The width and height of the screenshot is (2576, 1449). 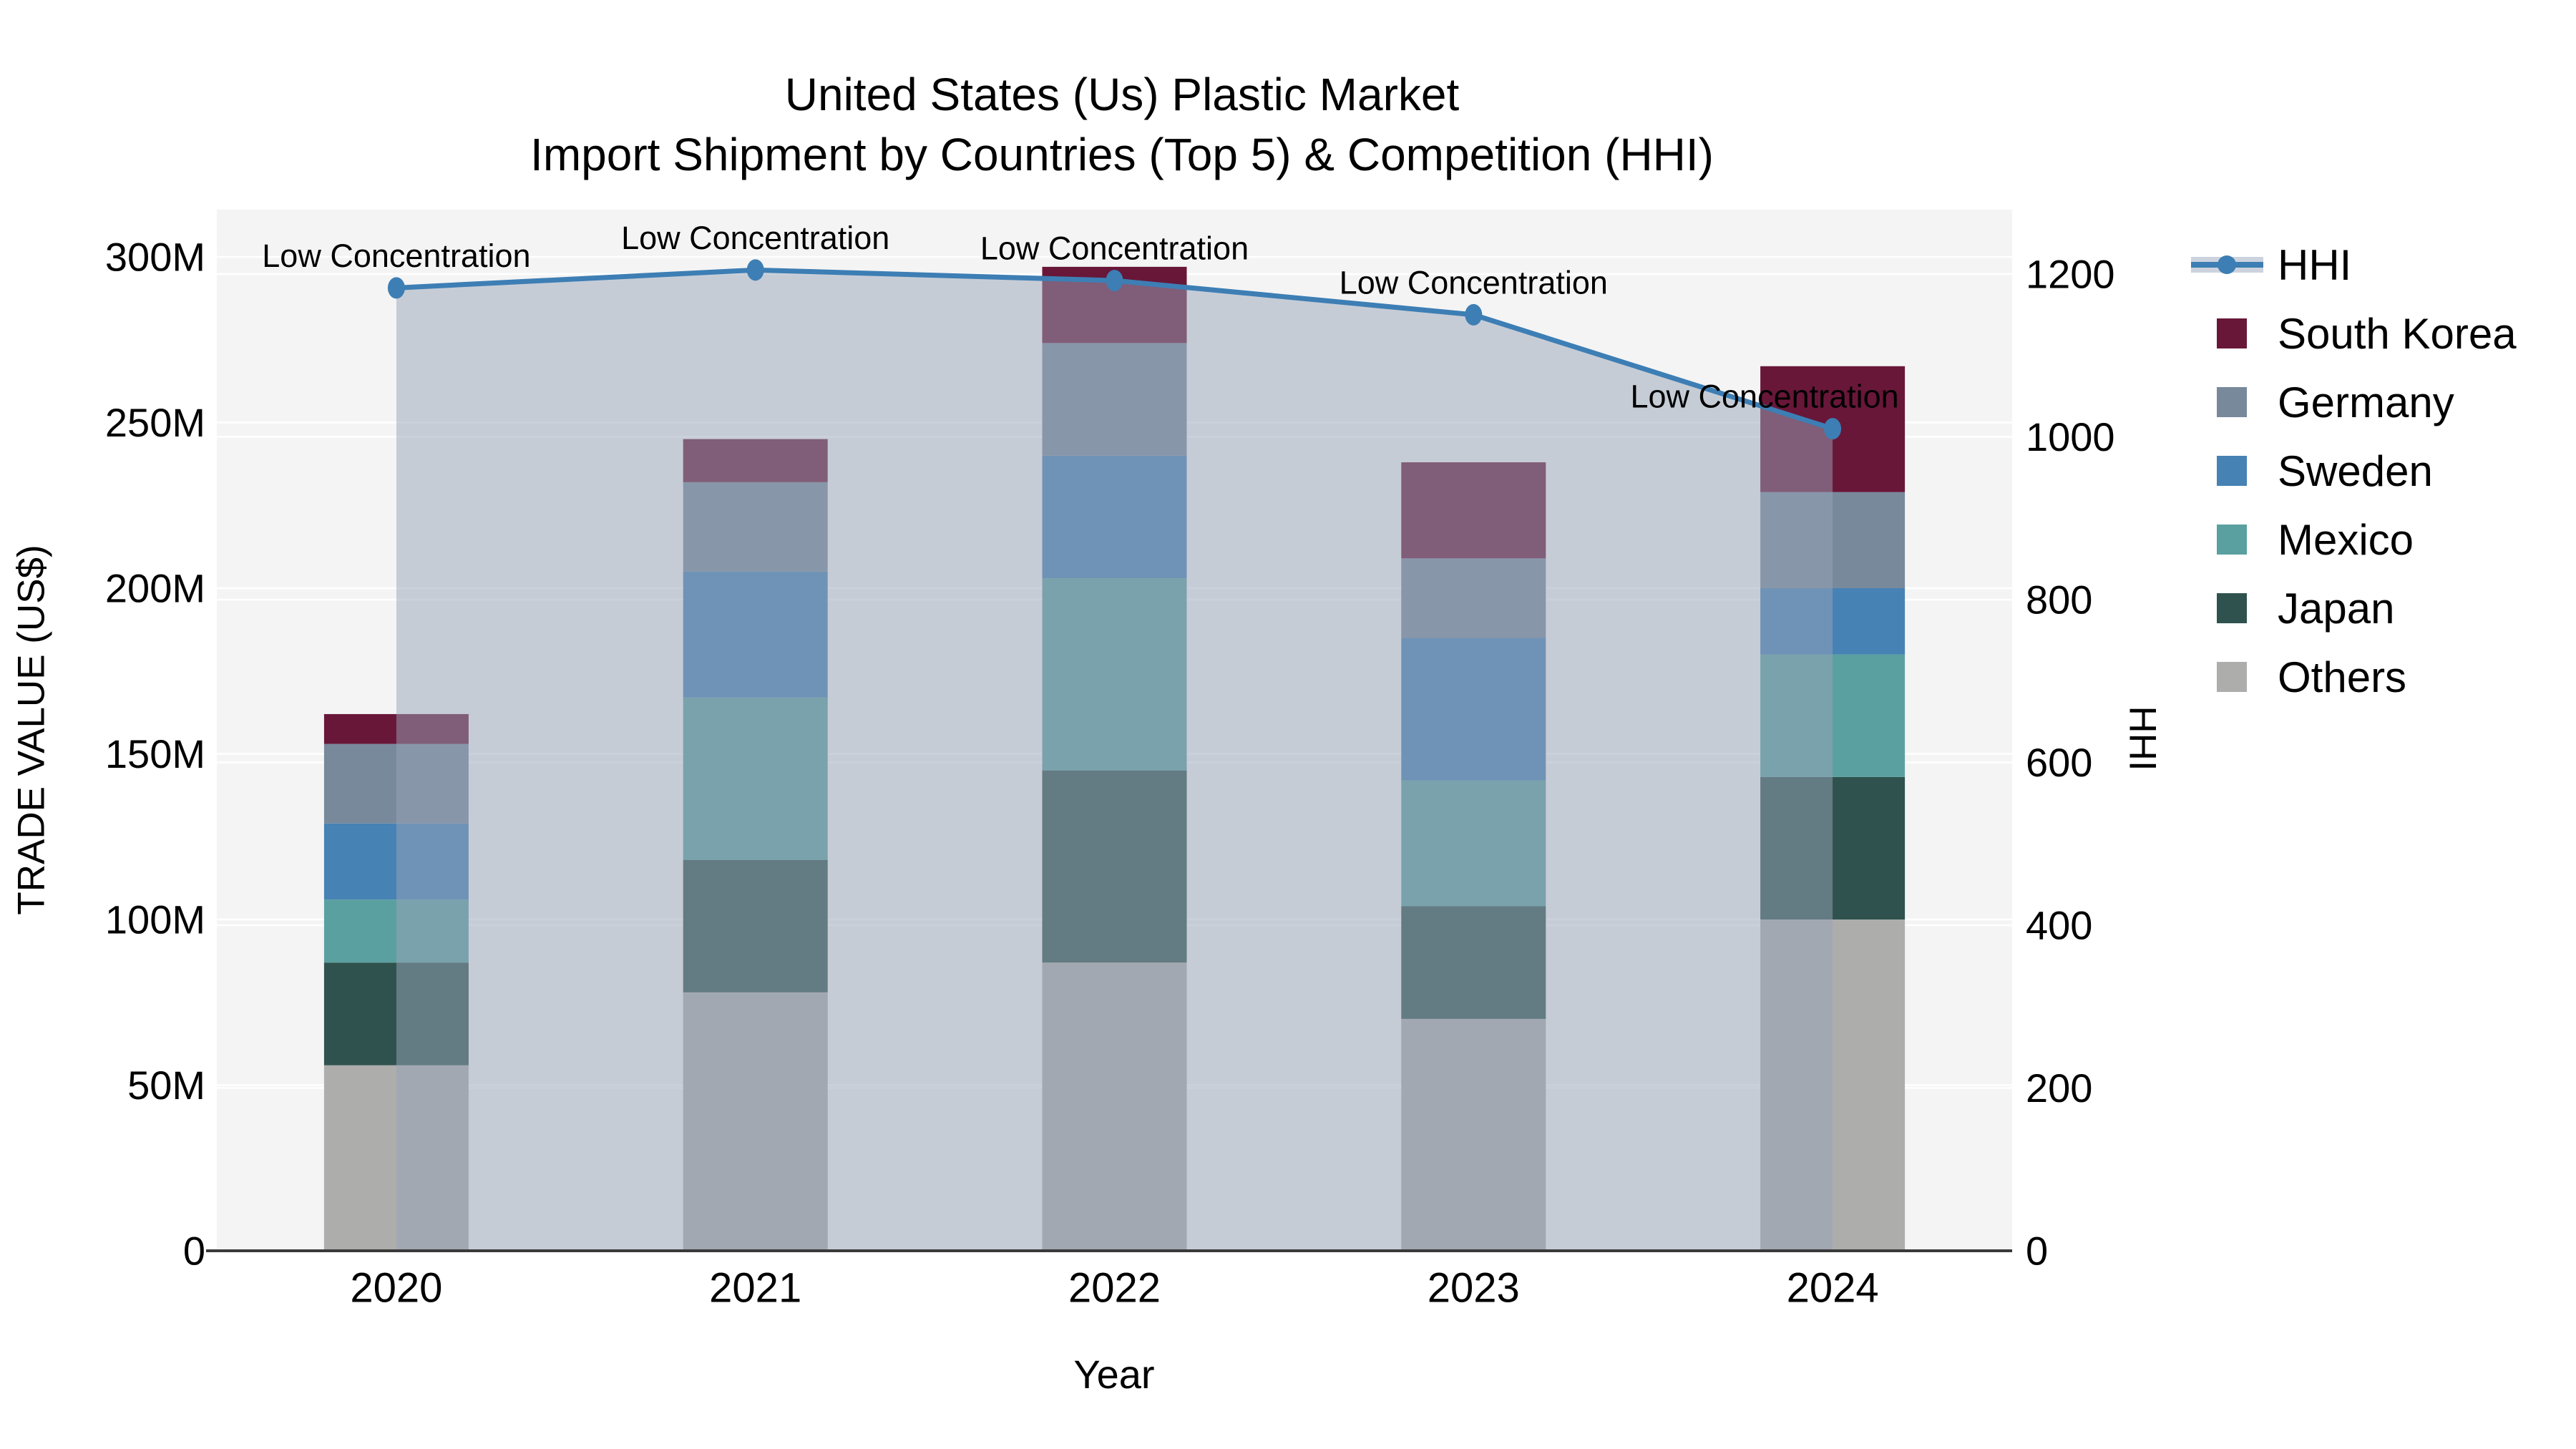 What do you see at coordinates (2227, 264) in the screenshot?
I see `hhi-marker-dot` at bounding box center [2227, 264].